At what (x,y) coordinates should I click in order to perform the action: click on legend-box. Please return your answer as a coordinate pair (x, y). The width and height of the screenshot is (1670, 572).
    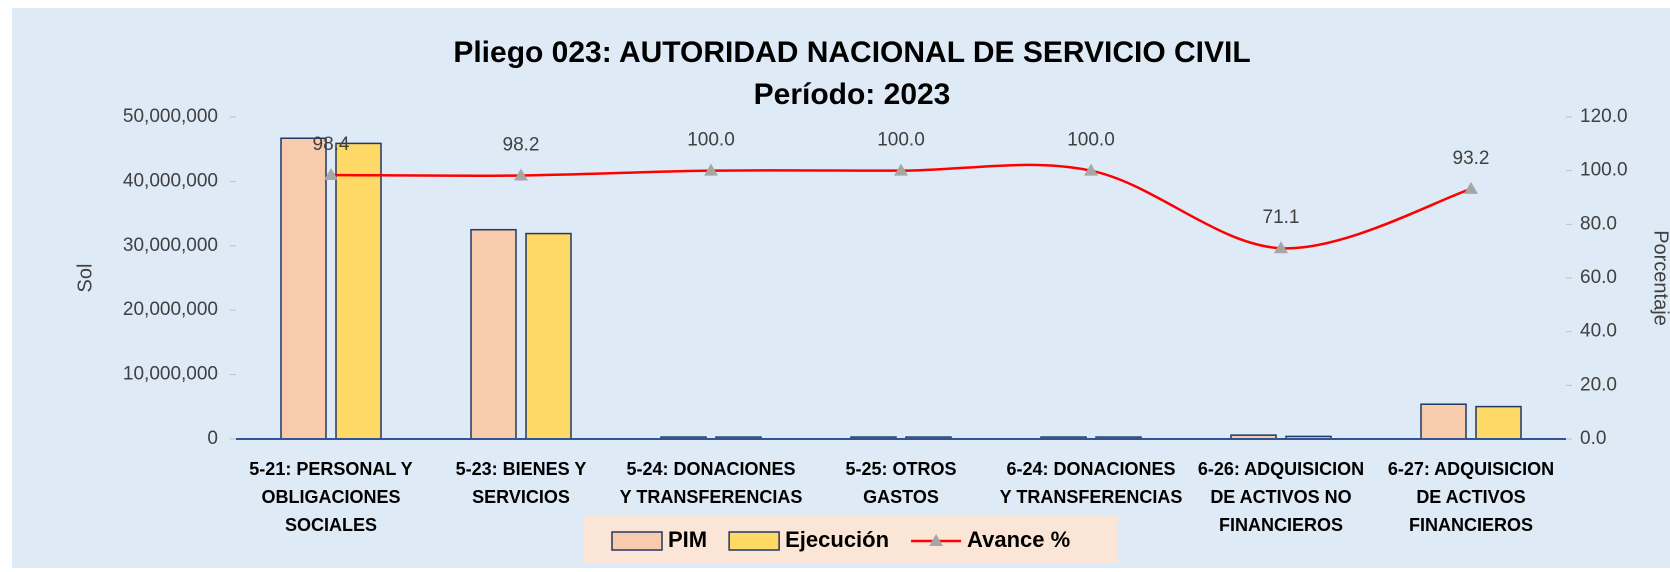
    Looking at the image, I should click on (851, 540).